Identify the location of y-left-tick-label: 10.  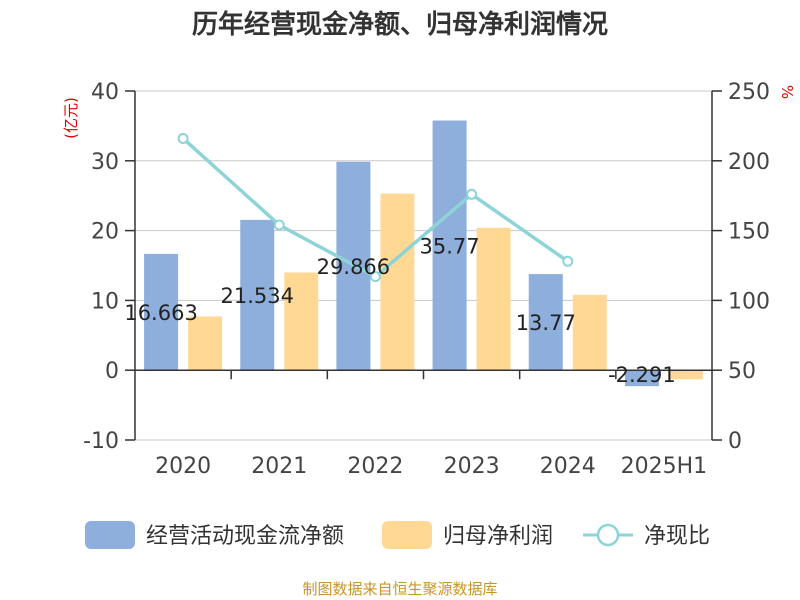
(105, 301).